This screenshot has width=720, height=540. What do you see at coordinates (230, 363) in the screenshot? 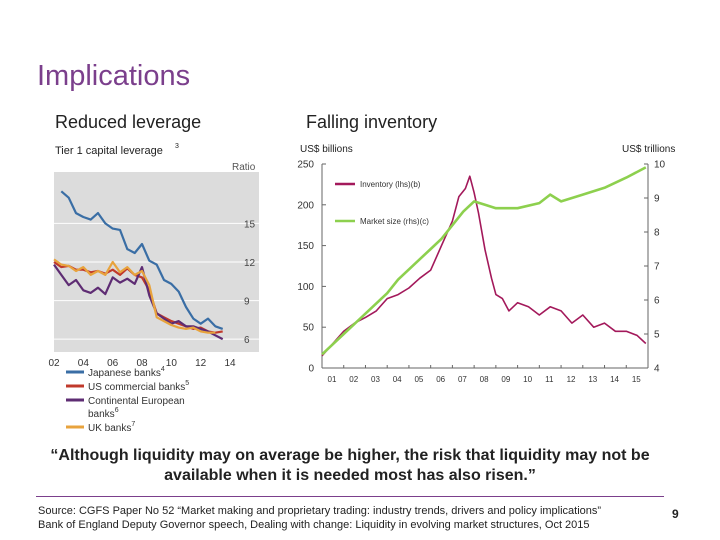
I see `leverage-x-tick-label: 14` at bounding box center [230, 363].